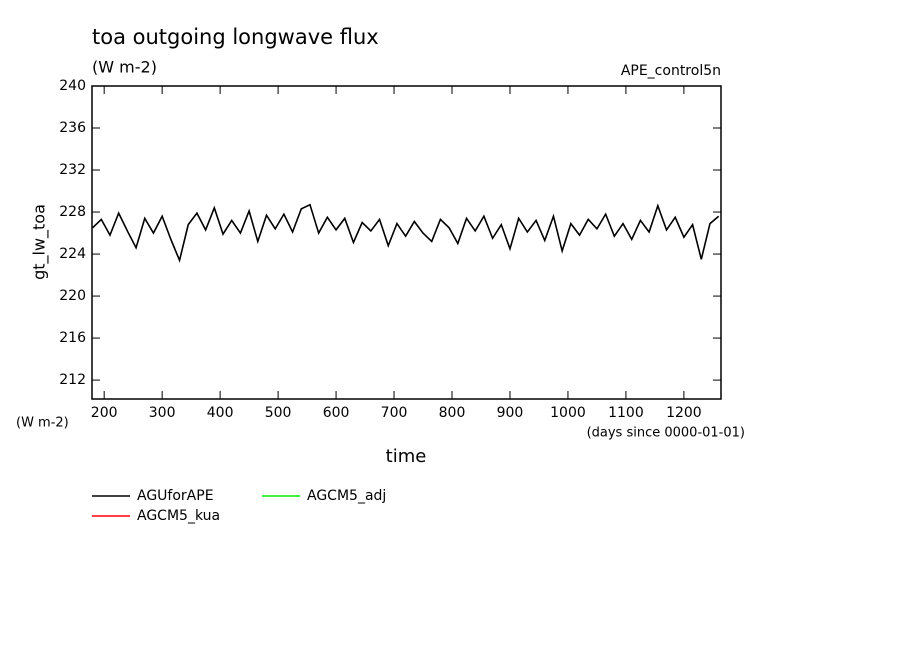  What do you see at coordinates (406, 233) in the screenshot?
I see `data-line` at bounding box center [406, 233].